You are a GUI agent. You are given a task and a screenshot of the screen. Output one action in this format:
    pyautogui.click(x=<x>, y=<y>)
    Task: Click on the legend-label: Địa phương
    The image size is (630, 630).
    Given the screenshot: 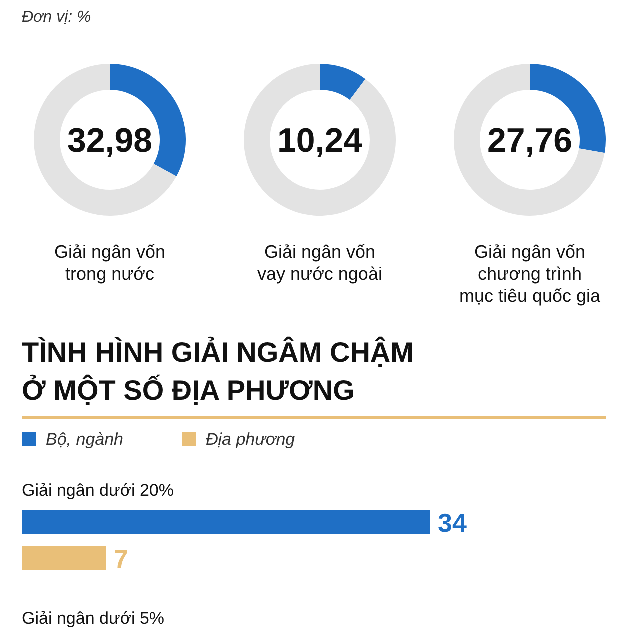 What is the action you would take?
    pyautogui.click(x=251, y=439)
    